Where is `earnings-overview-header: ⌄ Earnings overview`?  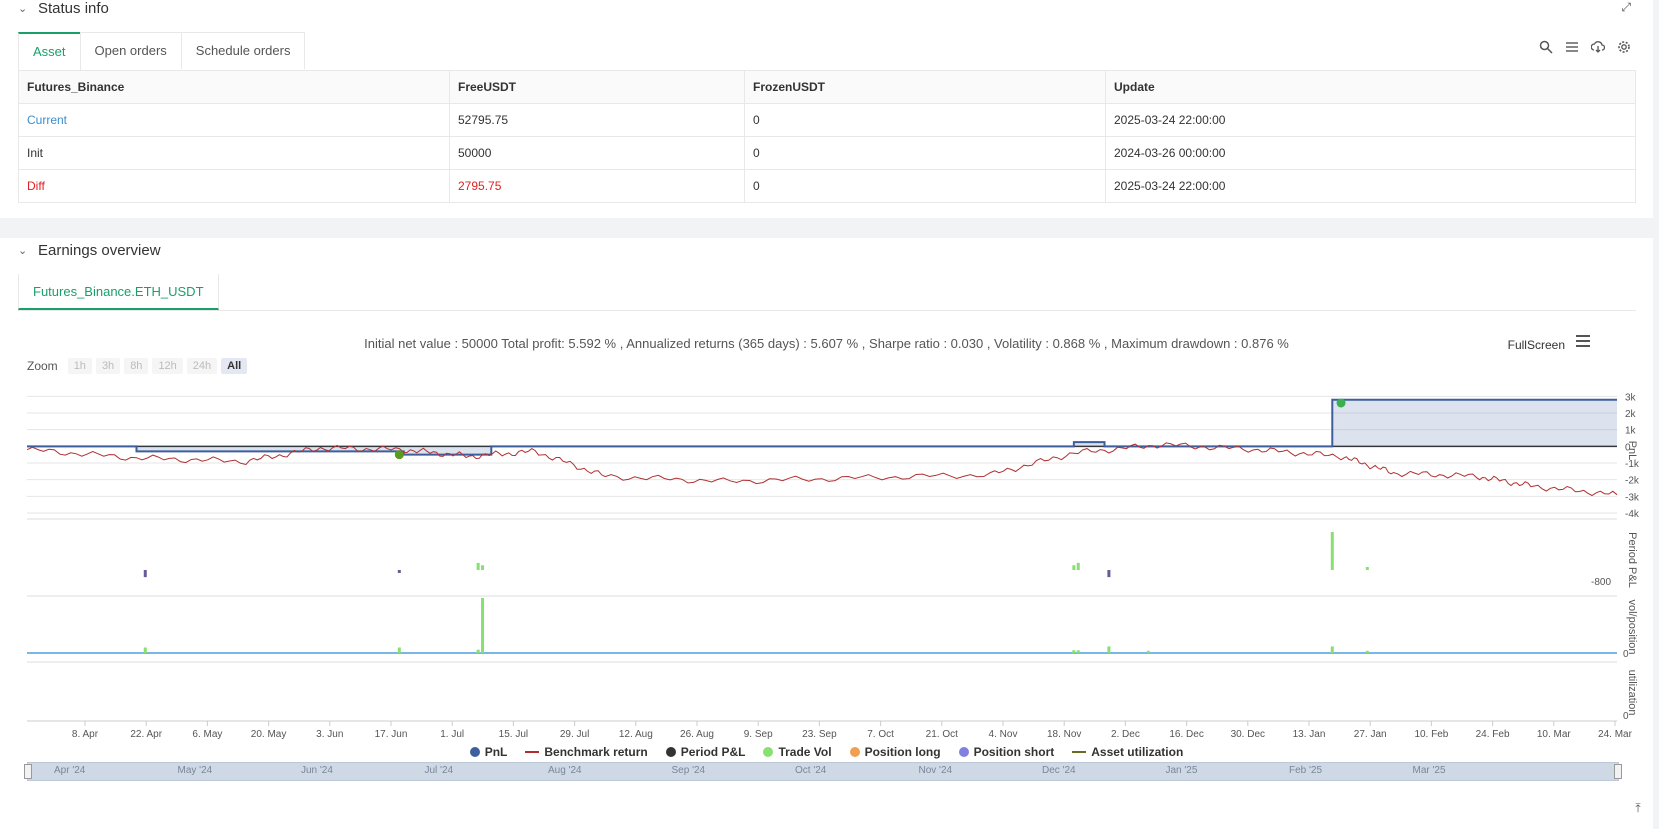
earnings-overview-header: ⌄ Earnings overview is located at coordinates (89, 250).